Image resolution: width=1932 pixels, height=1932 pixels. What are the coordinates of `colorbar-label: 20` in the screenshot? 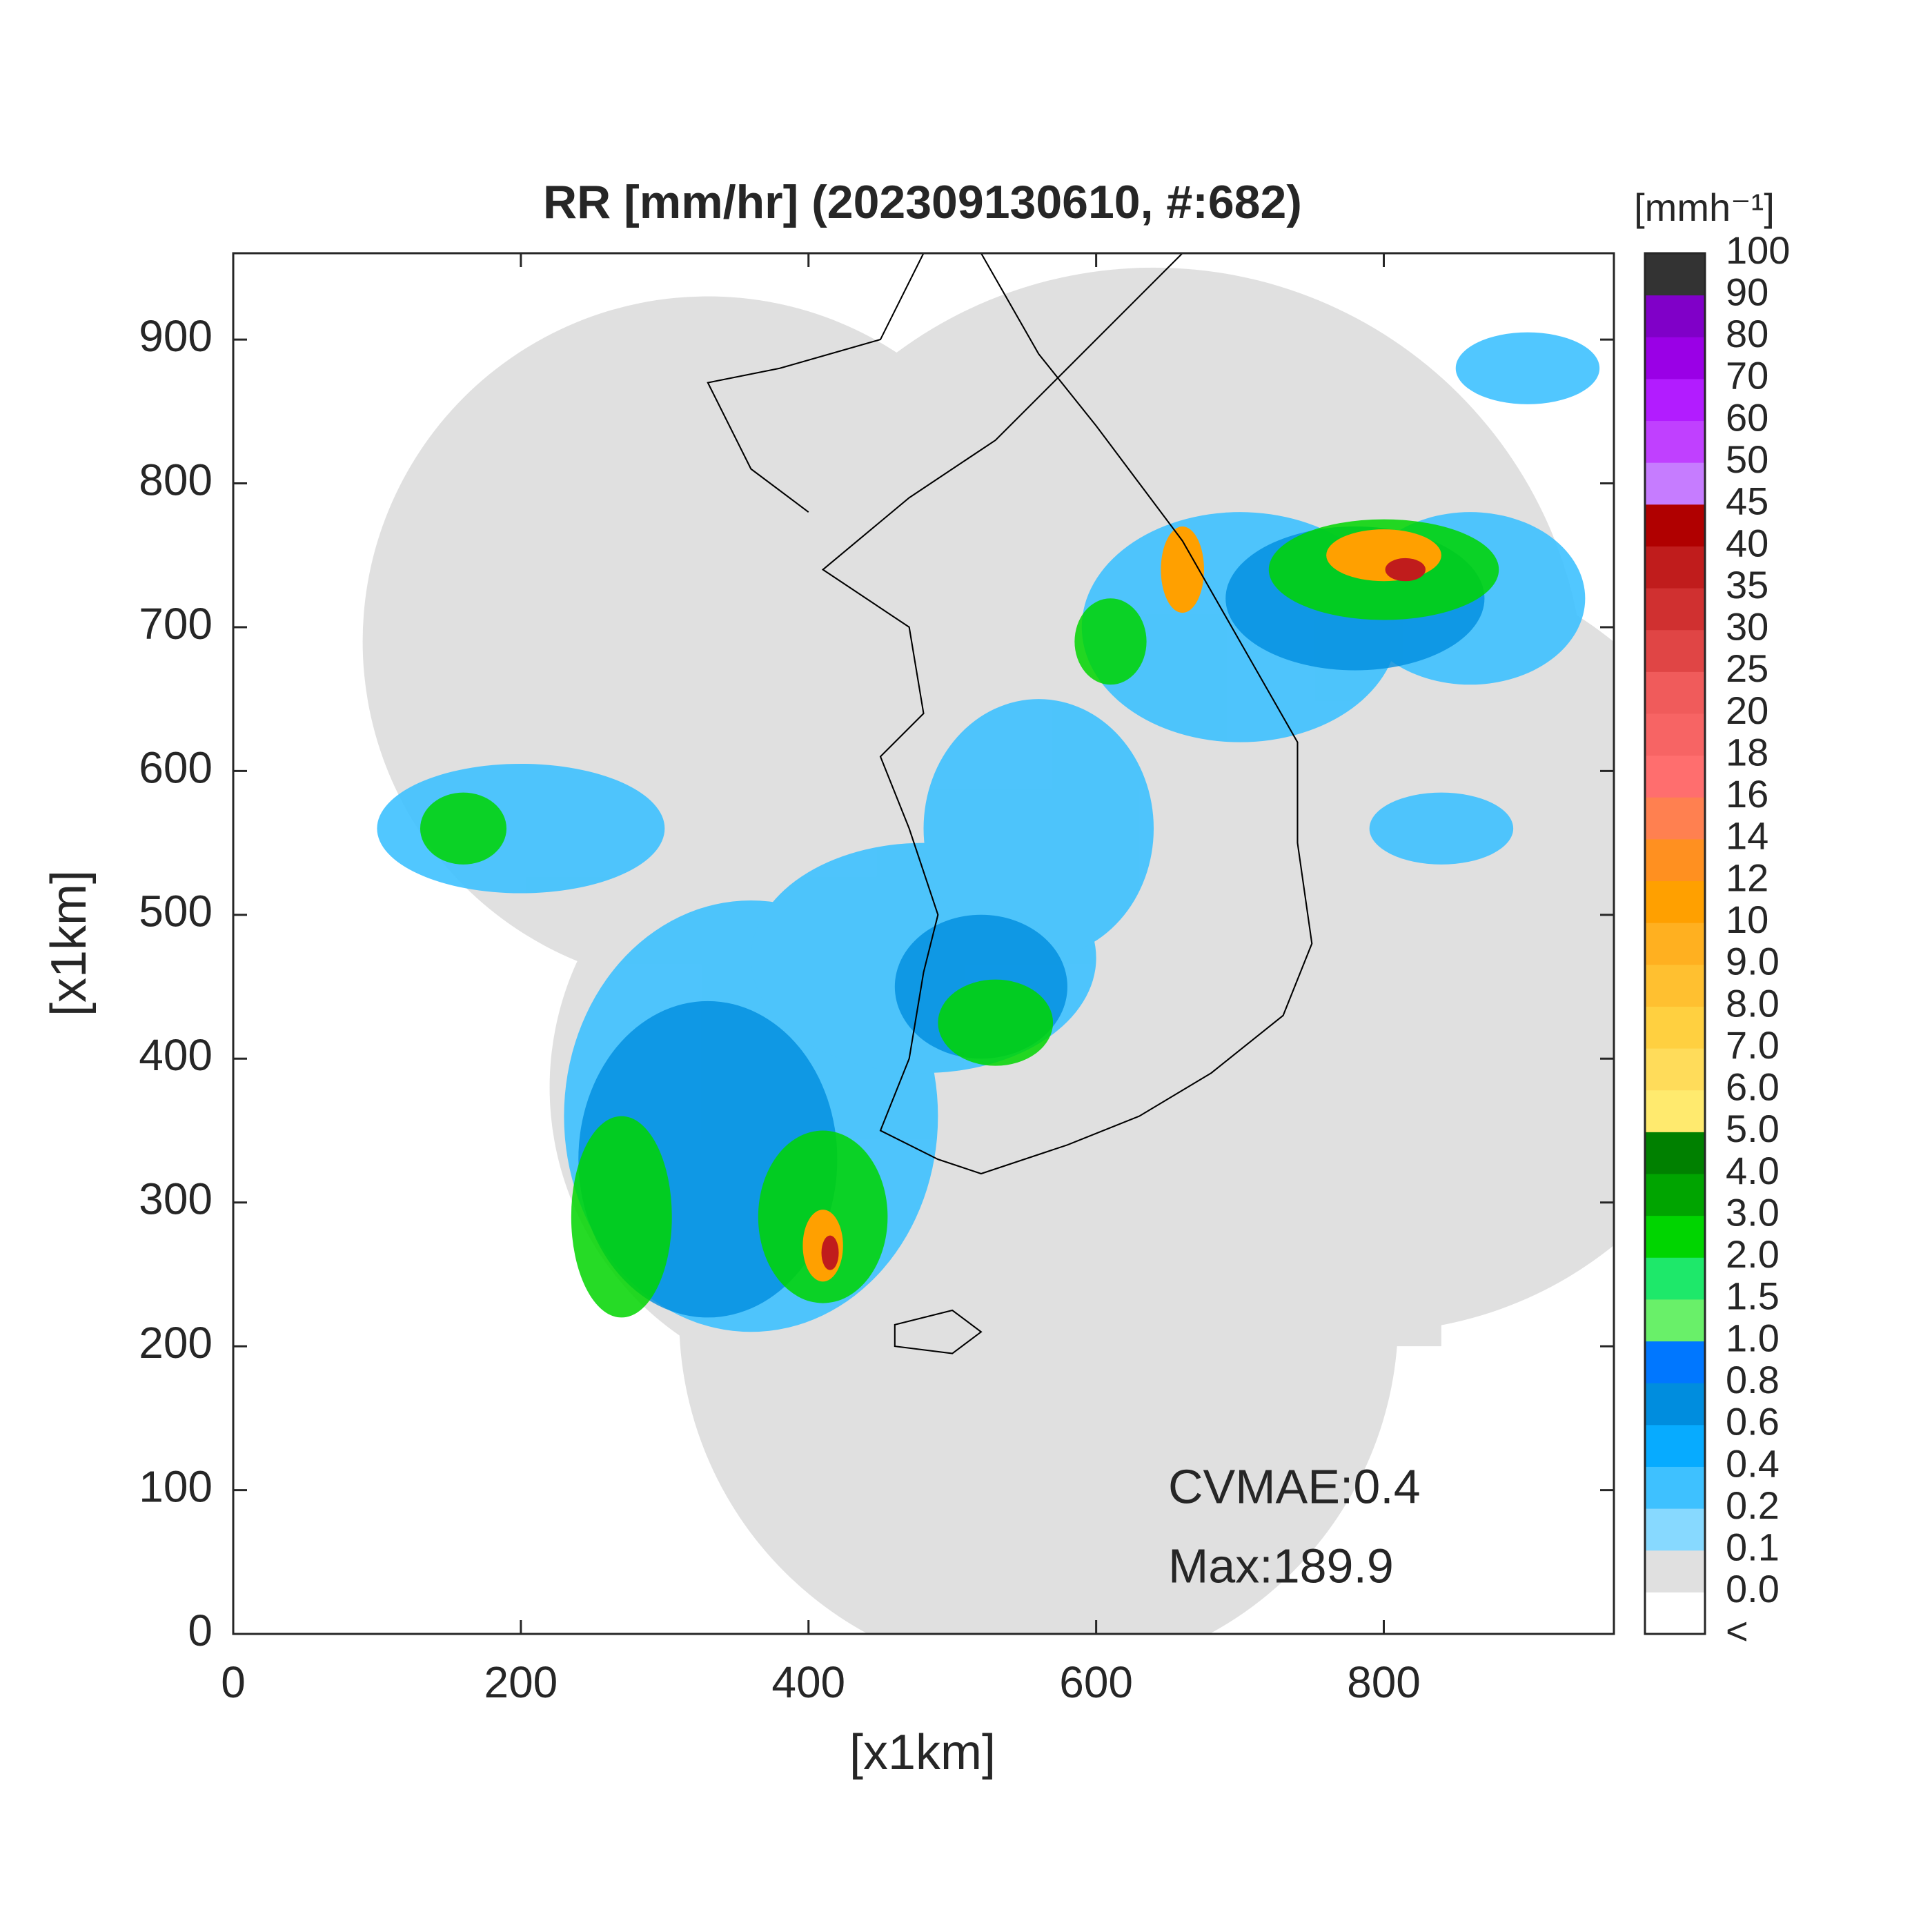 It's located at (1747, 710).